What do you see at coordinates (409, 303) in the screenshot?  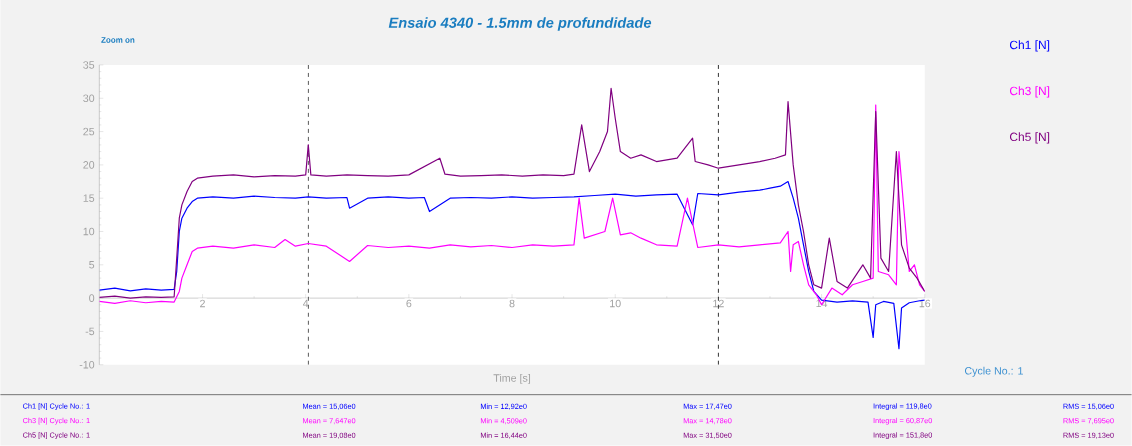 I see `x-tick-label: 6` at bounding box center [409, 303].